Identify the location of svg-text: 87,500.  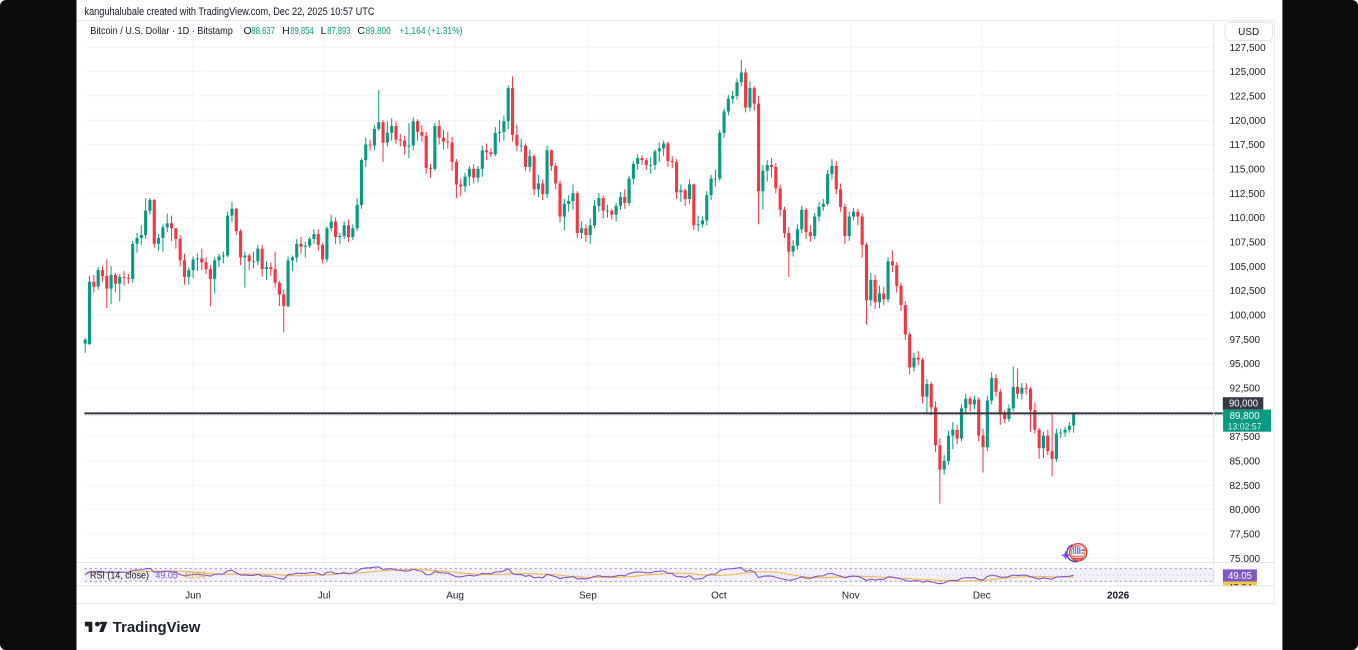
(1245, 437).